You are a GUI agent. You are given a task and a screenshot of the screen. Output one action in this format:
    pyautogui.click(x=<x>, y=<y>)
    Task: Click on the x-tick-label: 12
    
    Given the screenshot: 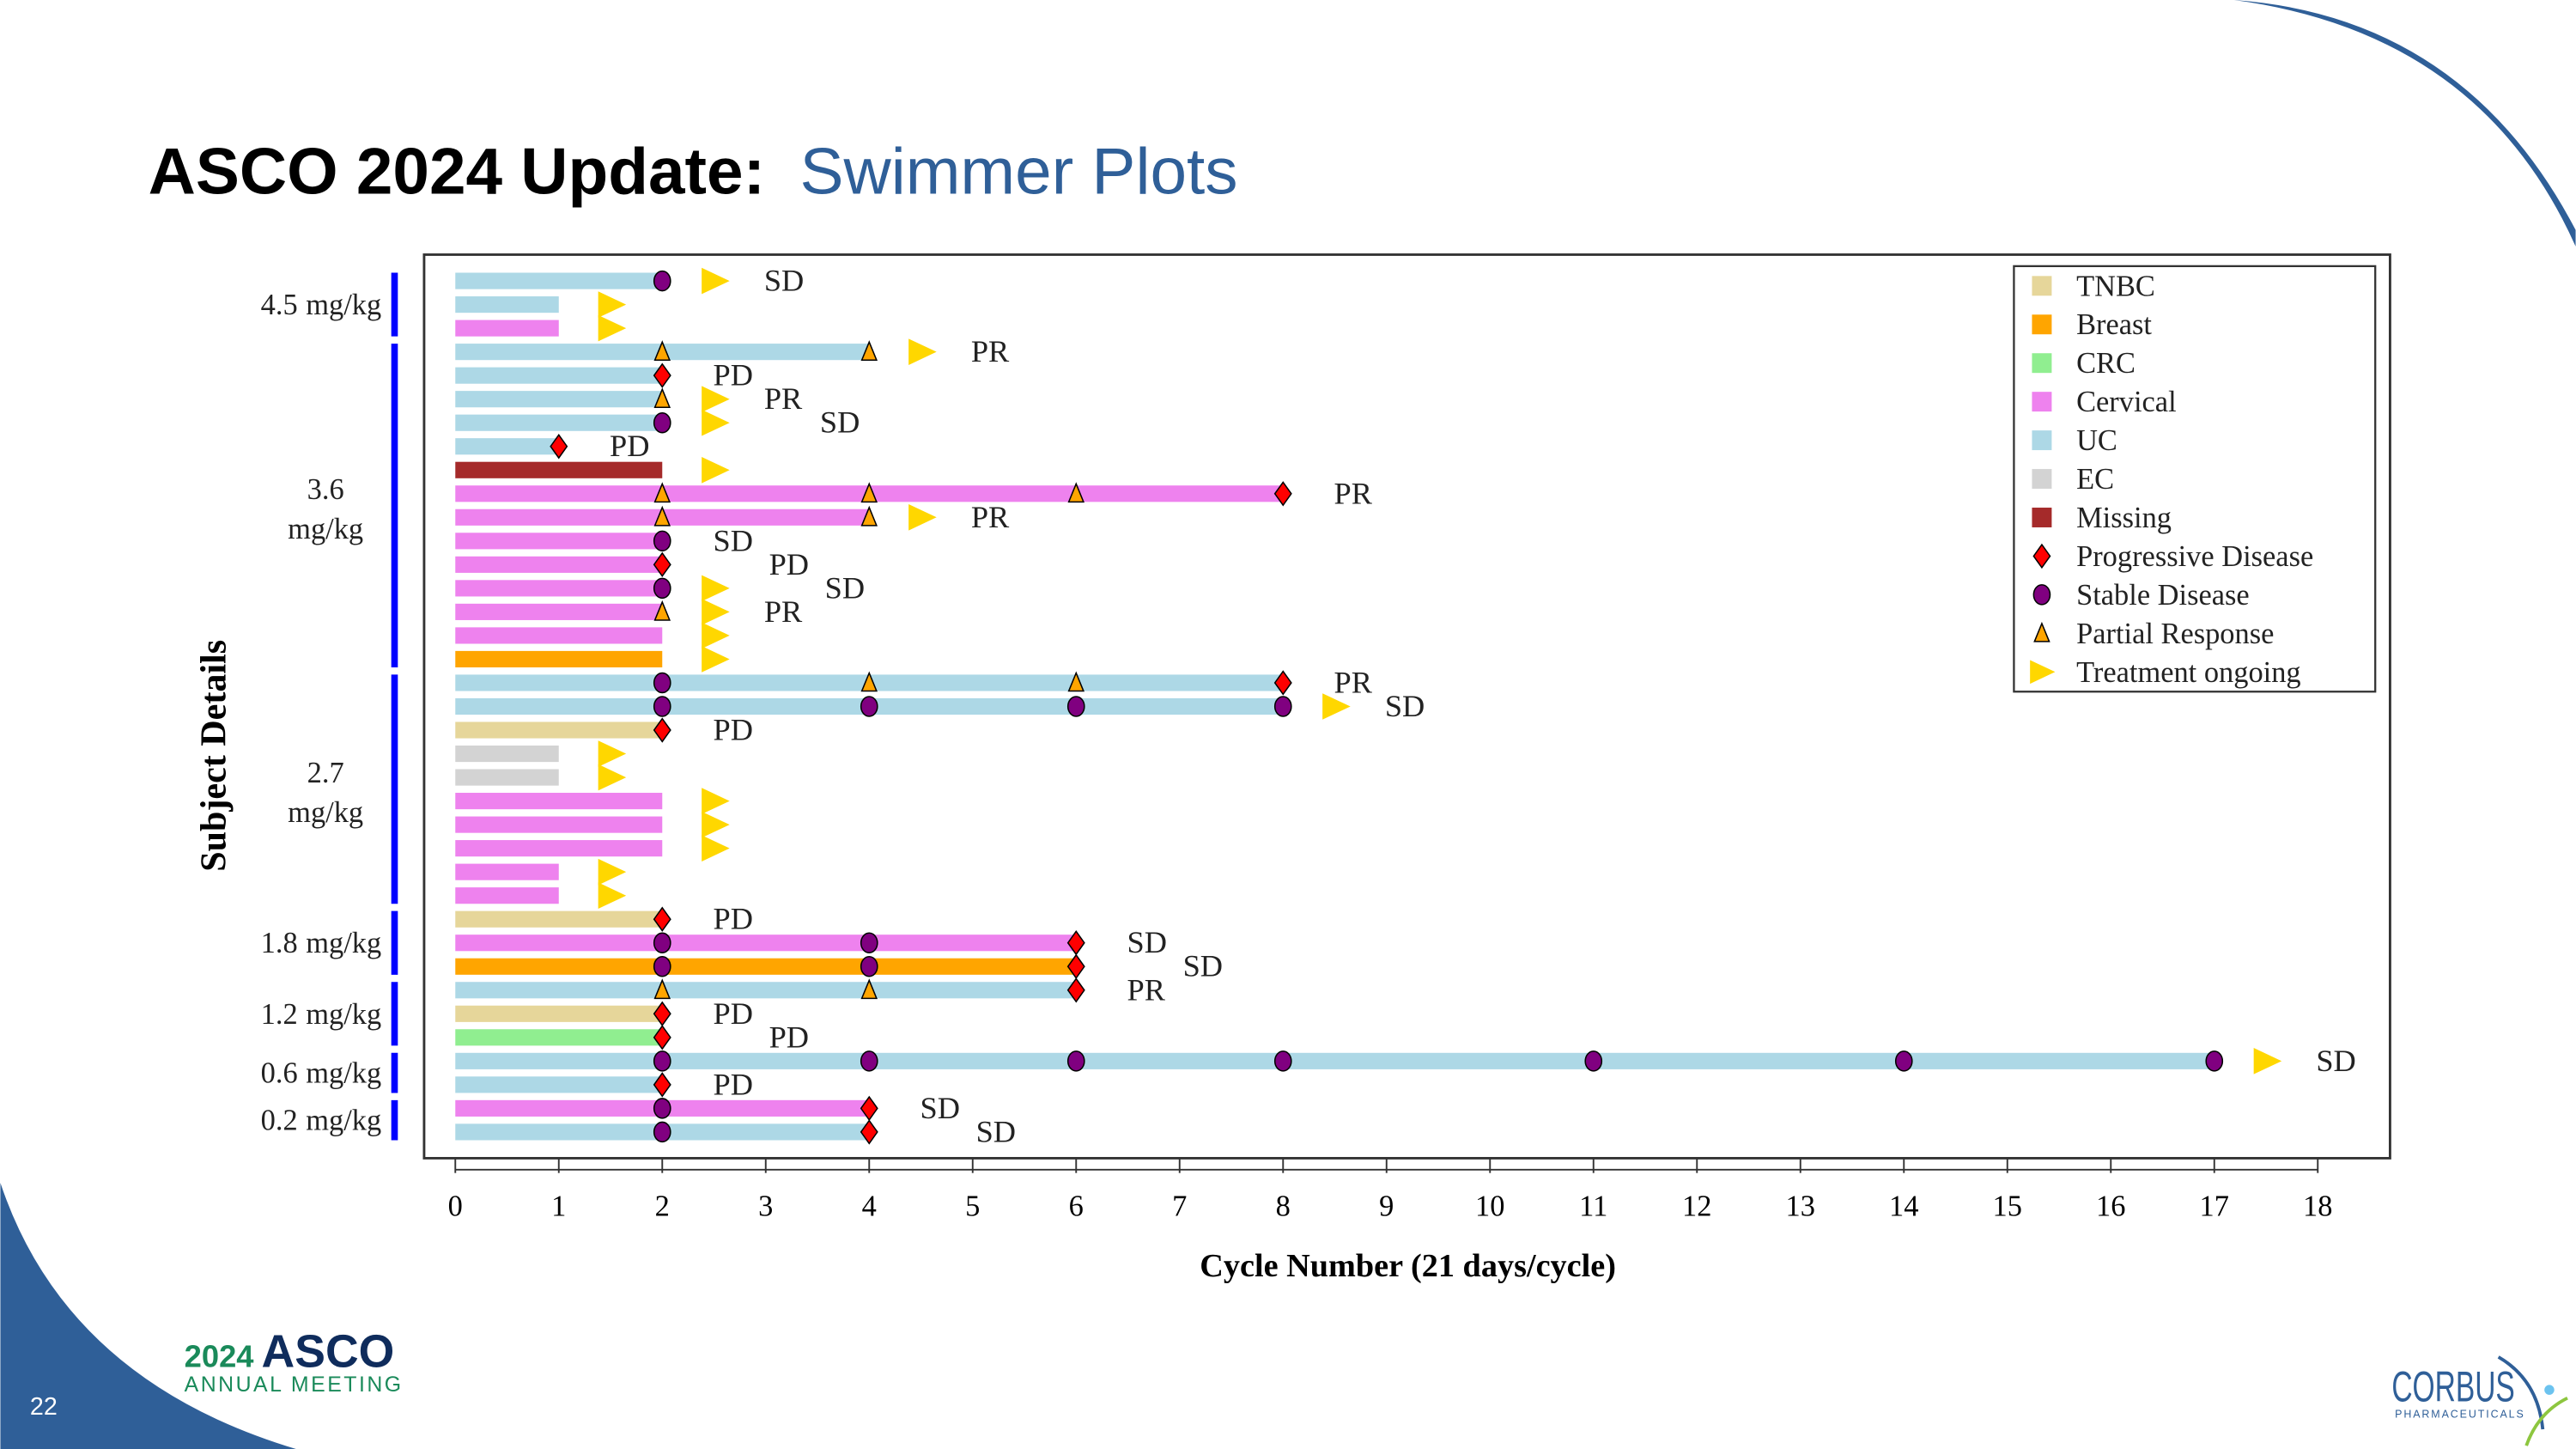 What is the action you would take?
    pyautogui.click(x=1697, y=1206)
    